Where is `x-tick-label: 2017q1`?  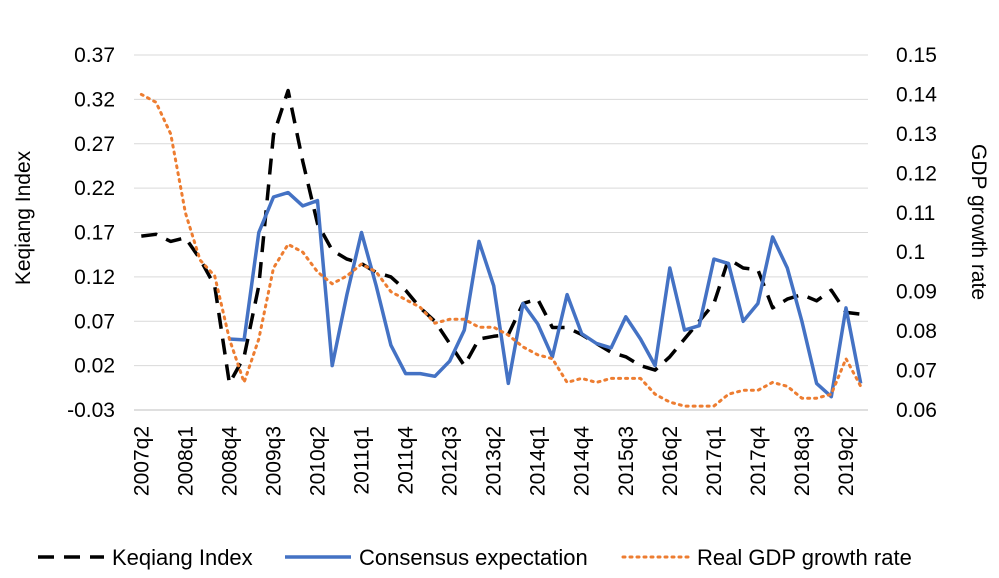
x-tick-label: 2017q1 is located at coordinates (714, 461).